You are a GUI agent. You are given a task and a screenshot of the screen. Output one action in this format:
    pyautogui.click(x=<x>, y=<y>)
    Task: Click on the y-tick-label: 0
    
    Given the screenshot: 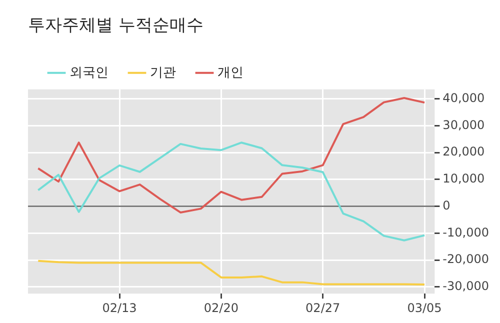 What is the action you would take?
    pyautogui.click(x=446, y=205)
    